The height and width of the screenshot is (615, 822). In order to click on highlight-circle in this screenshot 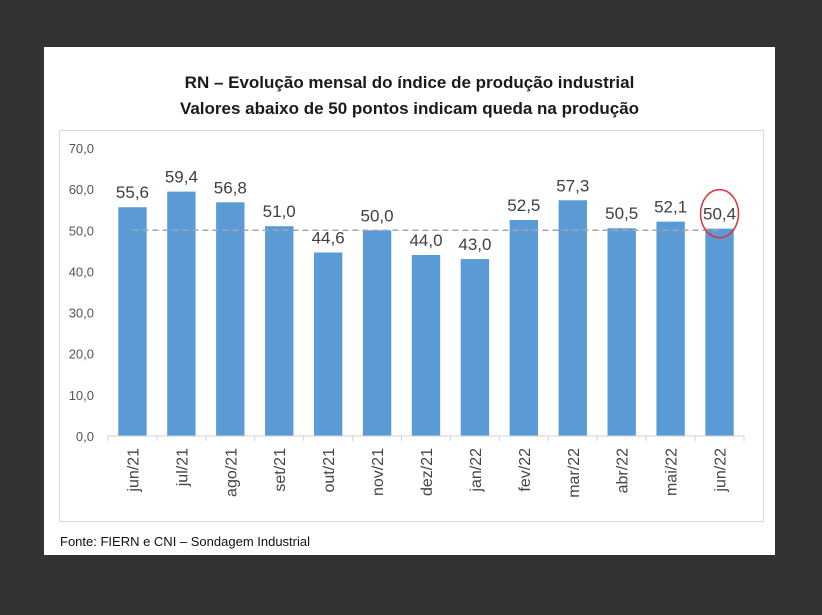, I will do `click(719, 213)`.